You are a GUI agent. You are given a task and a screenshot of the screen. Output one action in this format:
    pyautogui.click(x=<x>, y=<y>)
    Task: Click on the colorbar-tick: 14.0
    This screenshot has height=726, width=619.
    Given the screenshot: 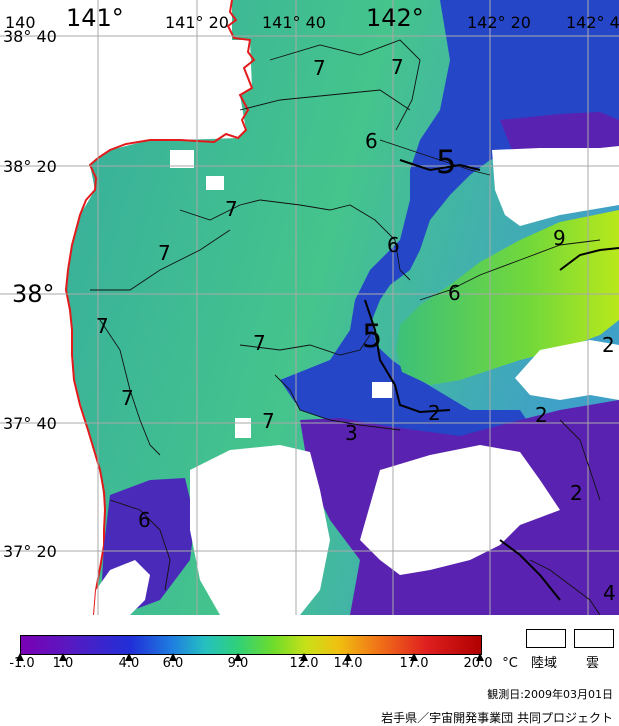 What is the action you would take?
    pyautogui.click(x=348, y=663)
    